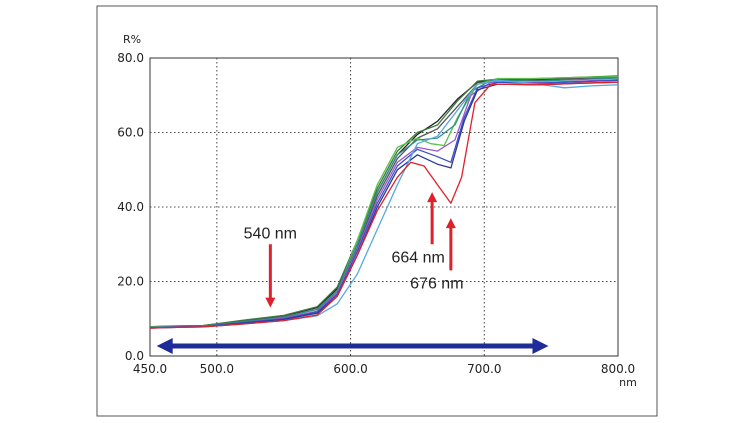 This screenshot has width=756, height=423. I want to click on y-tick-label: 60.0, so click(130, 133).